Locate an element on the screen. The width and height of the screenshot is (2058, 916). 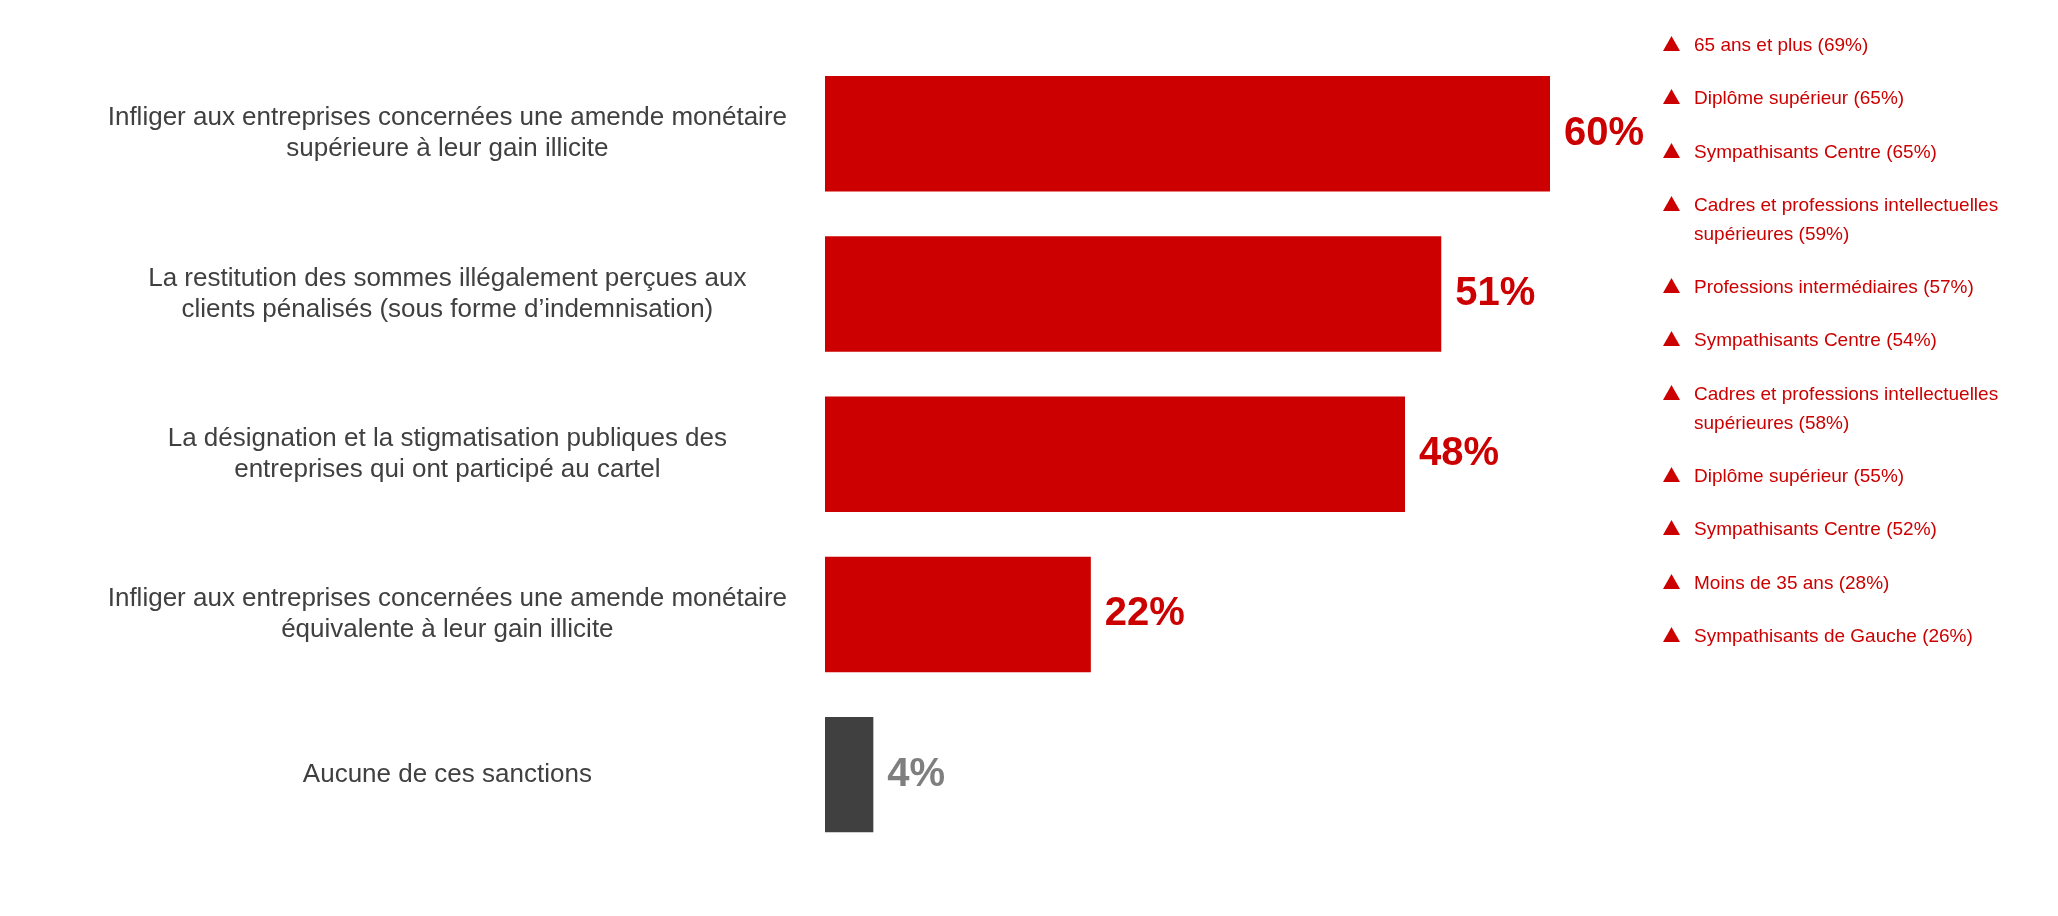
text: Sympathisants Centre (54%) is located at coordinates (1815, 340).